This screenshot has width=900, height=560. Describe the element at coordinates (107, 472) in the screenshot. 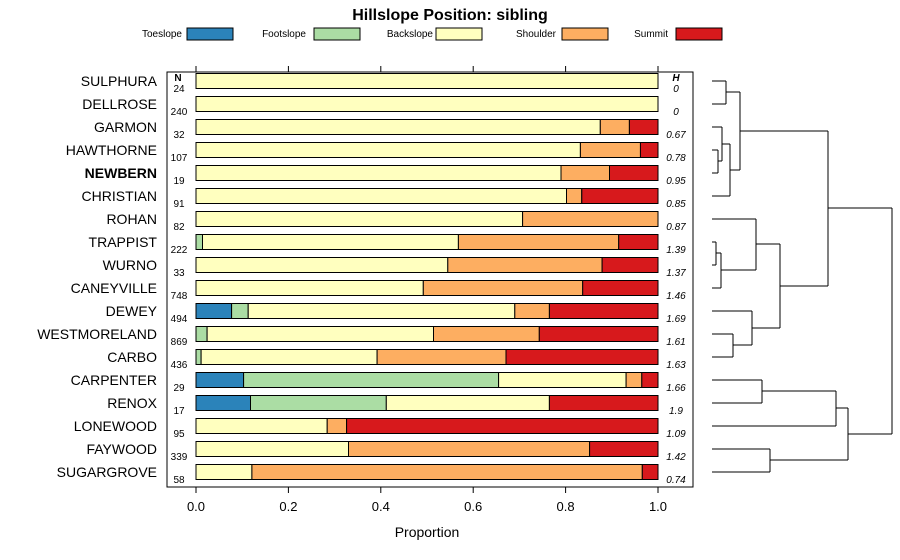

I see `row-label: SUGARGROVE` at that location.